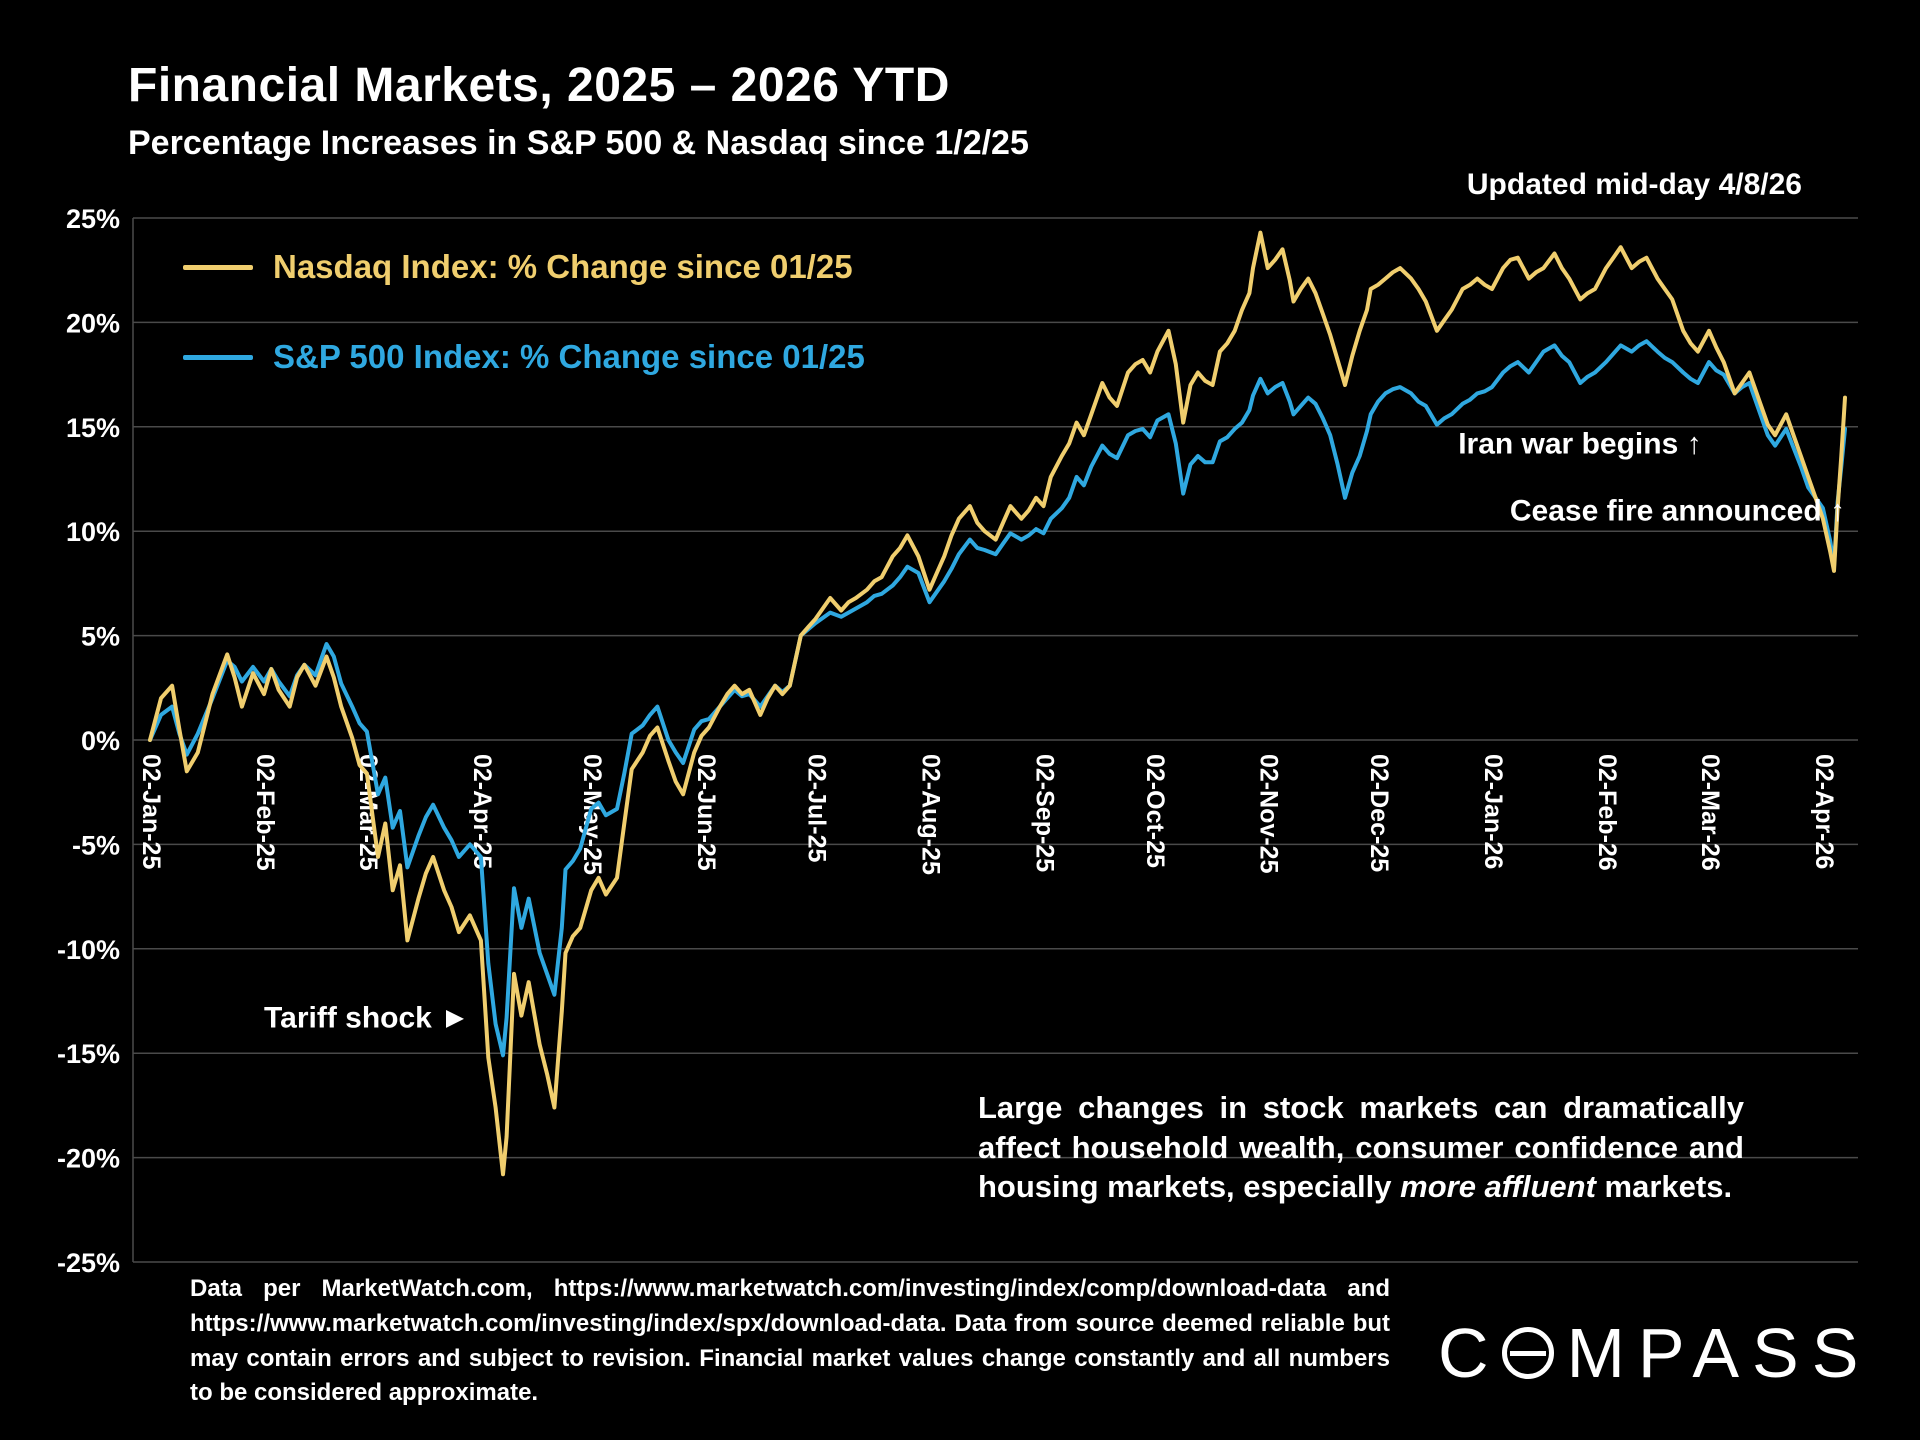 This screenshot has height=1440, width=1920. Describe the element at coordinates (1527, 1353) in the screenshot. I see `logo-o-icon` at that location.